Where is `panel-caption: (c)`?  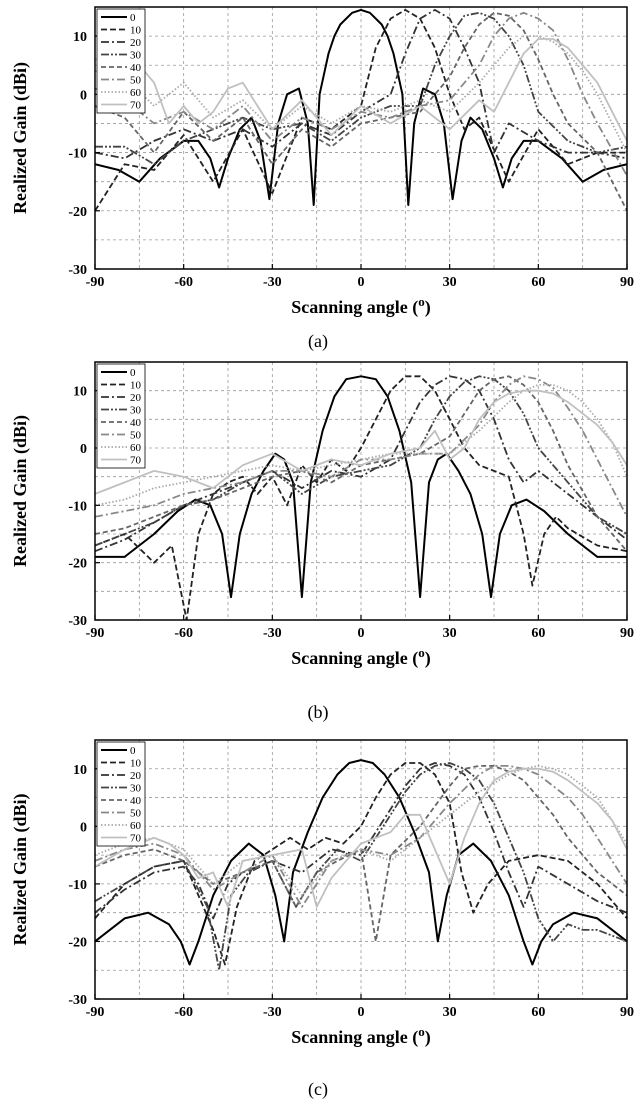 panel-caption: (c) is located at coordinates (318, 1089).